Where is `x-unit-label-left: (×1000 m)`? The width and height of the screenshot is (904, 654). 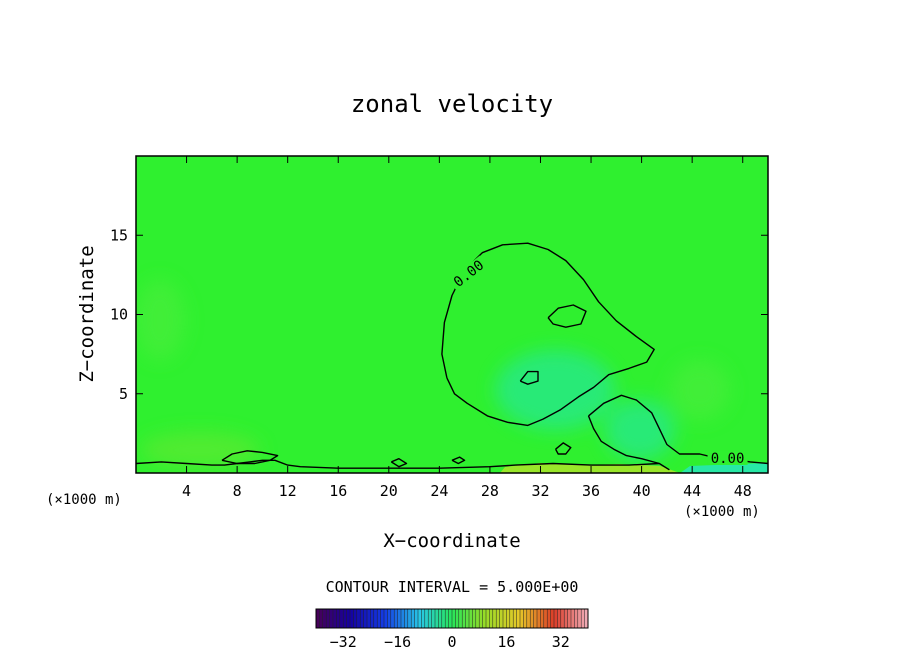 x-unit-label-left: (×1000 m) is located at coordinates (84, 500).